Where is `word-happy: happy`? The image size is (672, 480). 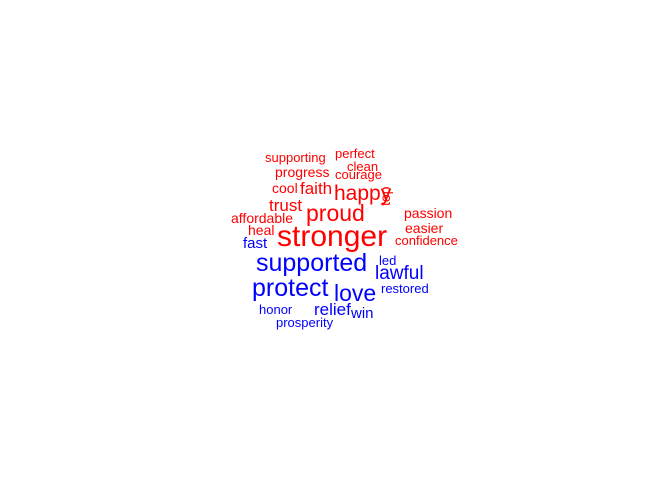 word-happy: happy is located at coordinates (363, 193).